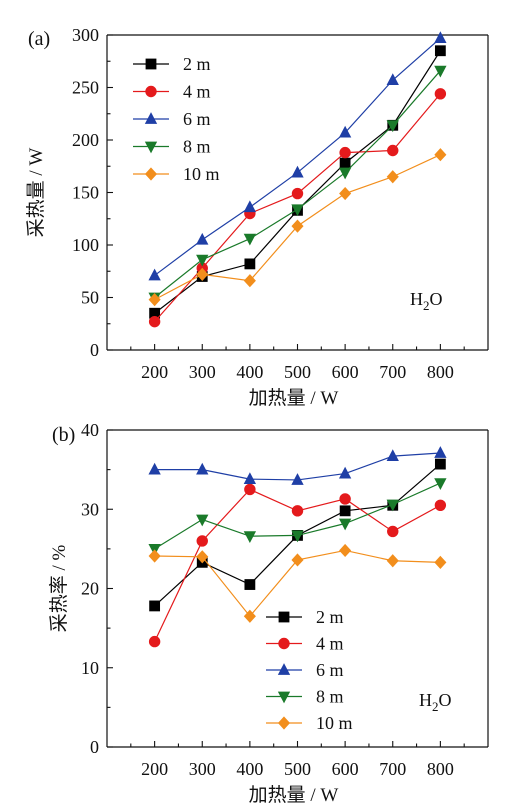 This screenshot has width=522, height=805. I want to click on y-tick-label: 250, so click(85, 88).